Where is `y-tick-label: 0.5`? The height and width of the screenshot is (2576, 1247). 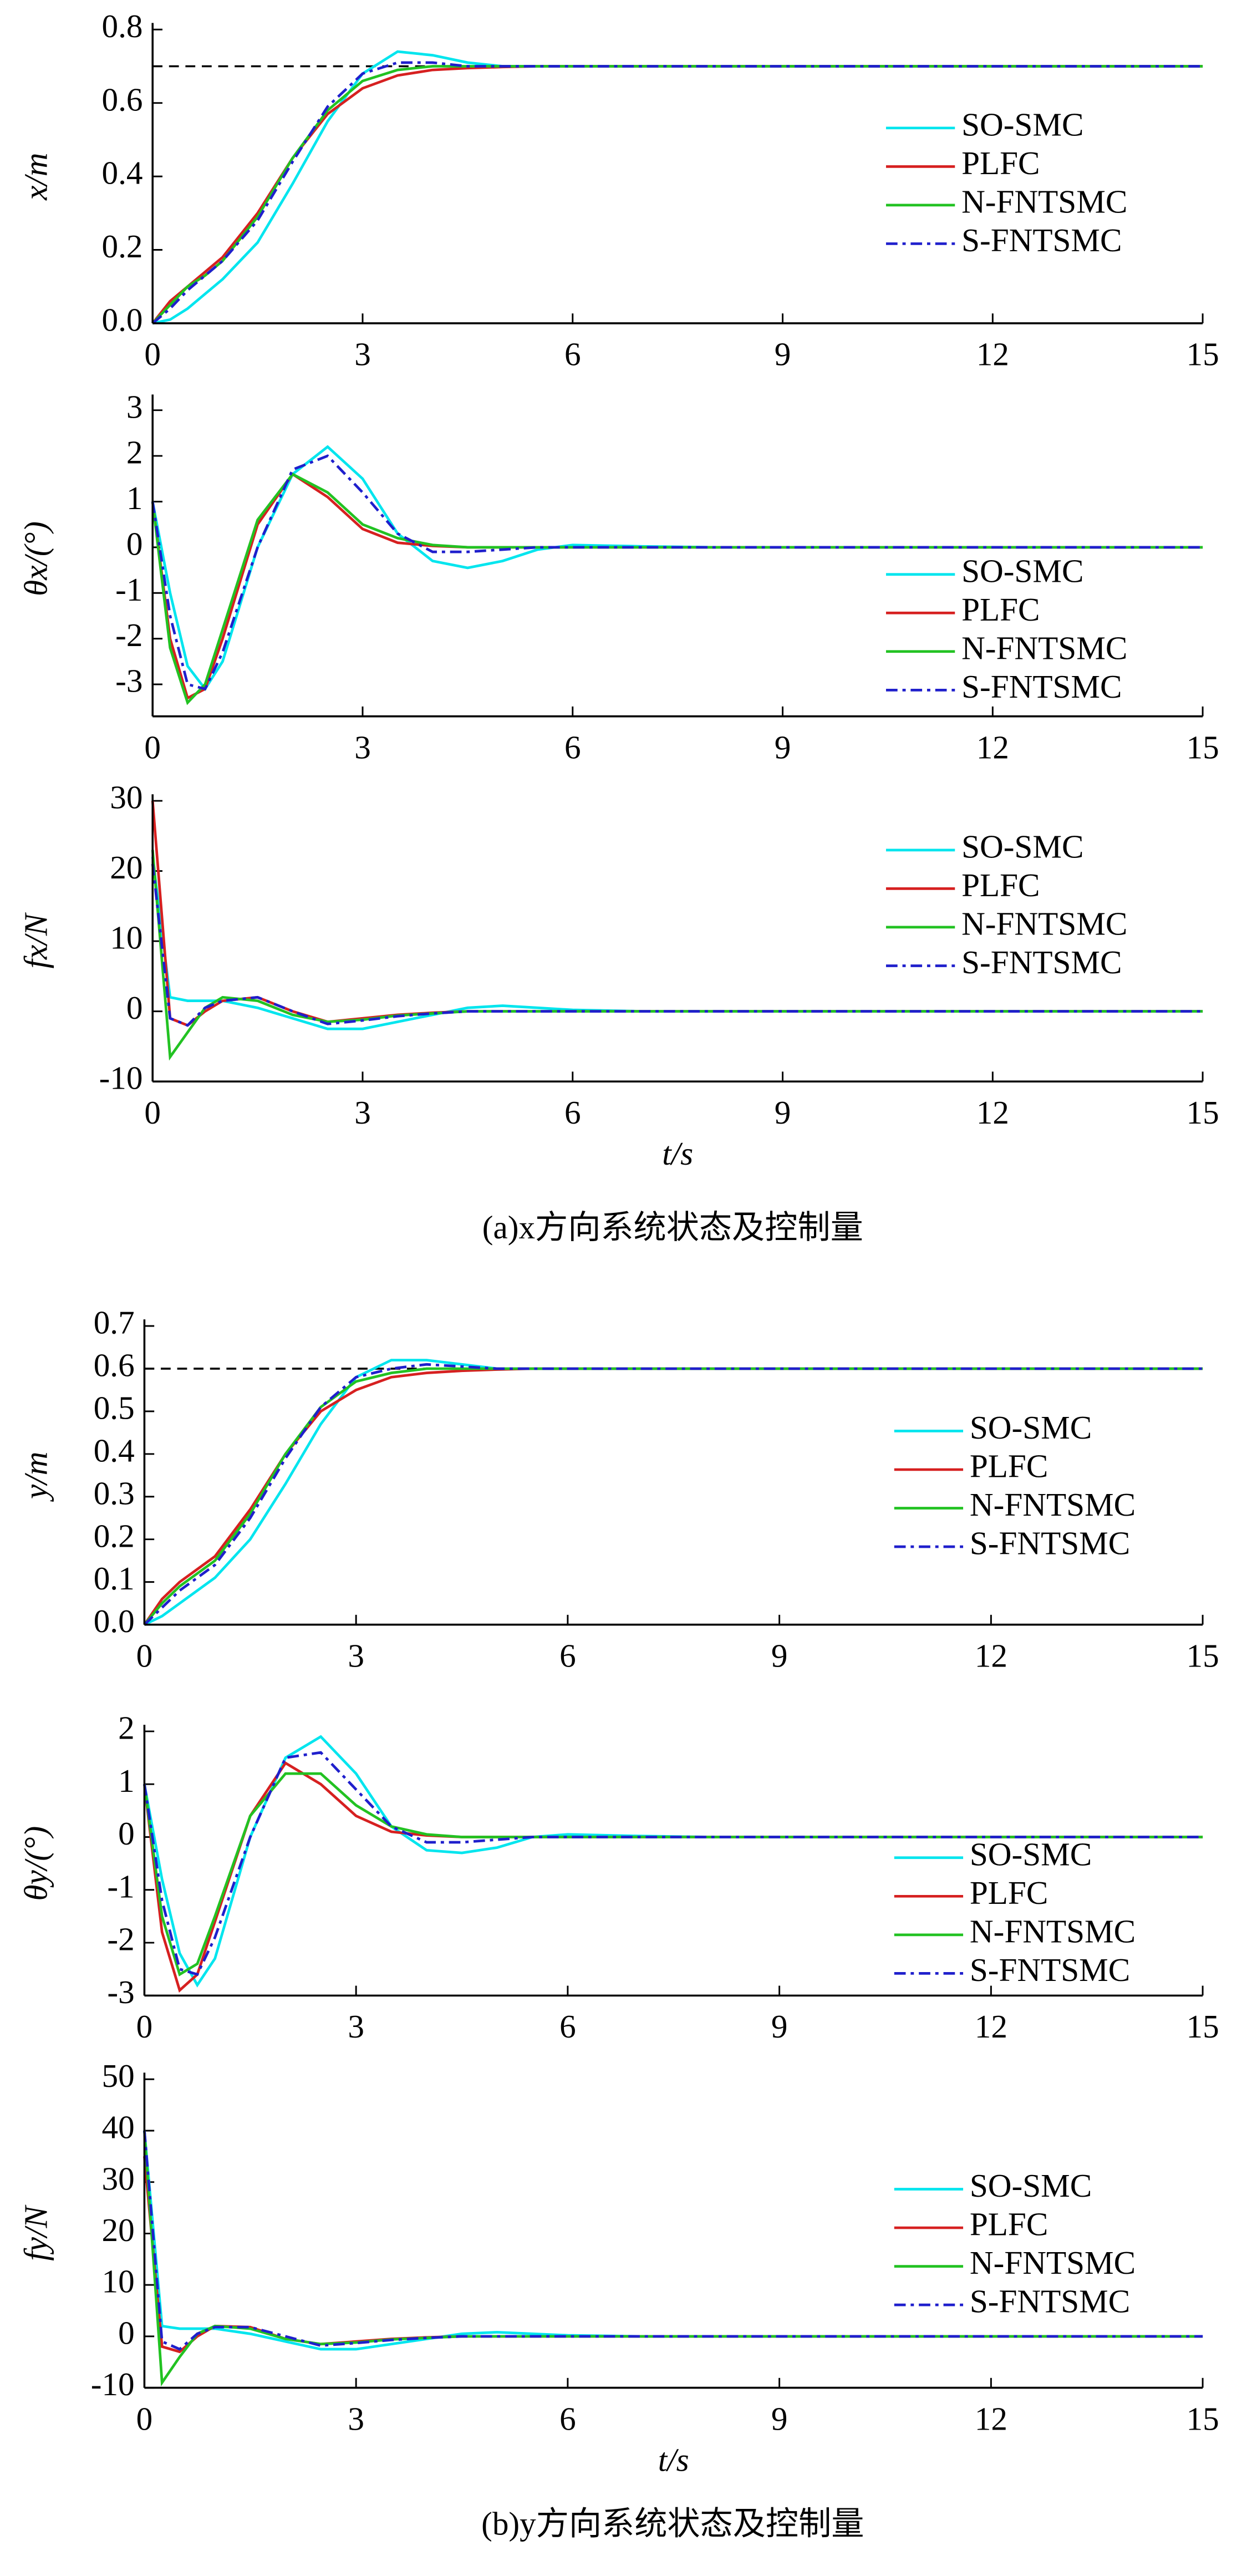 y-tick-label: 0.5 is located at coordinates (115, 1407).